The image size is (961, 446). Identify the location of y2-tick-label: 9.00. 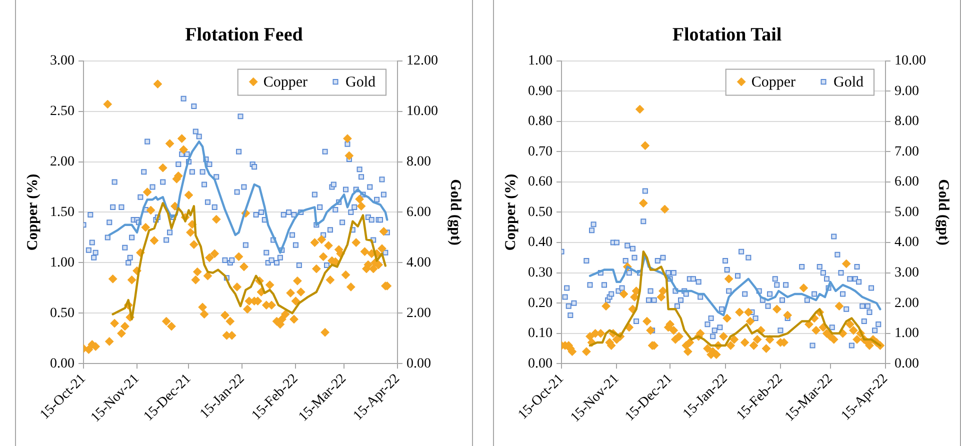
(906, 91).